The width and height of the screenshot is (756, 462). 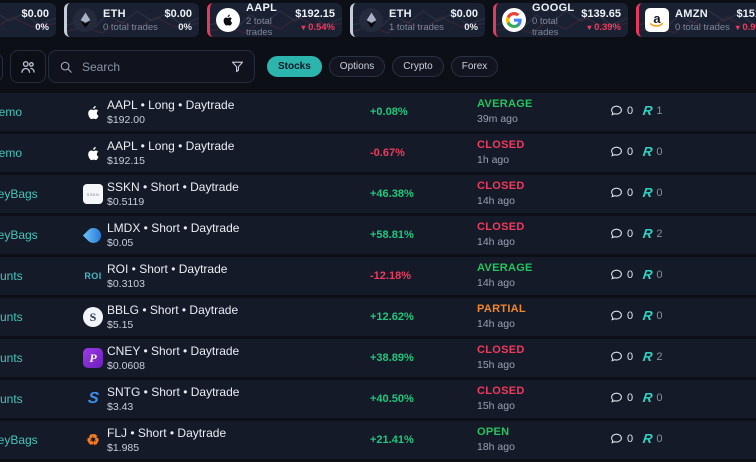 I want to click on filter-tab-stocks: Stocks, so click(x=294, y=66).